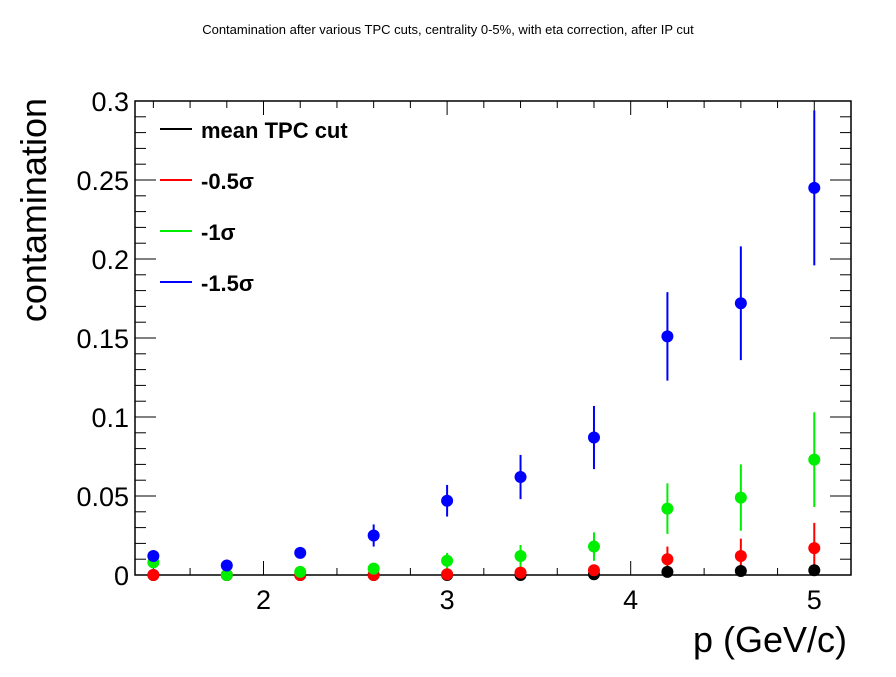  I want to click on x-tick-label: 2, so click(263, 600).